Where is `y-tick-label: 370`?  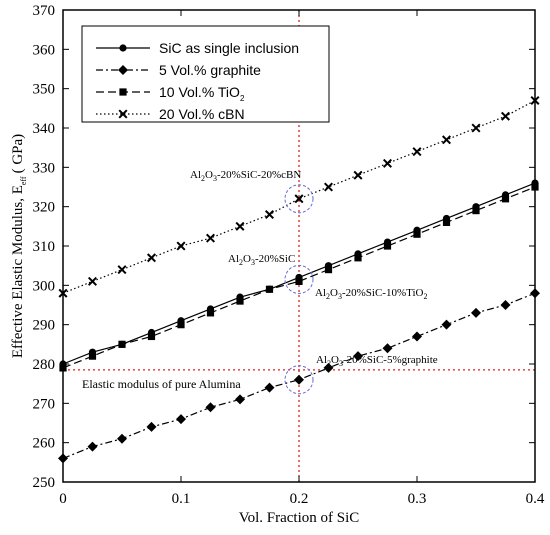 y-tick-label: 370 is located at coordinates (44, 11).